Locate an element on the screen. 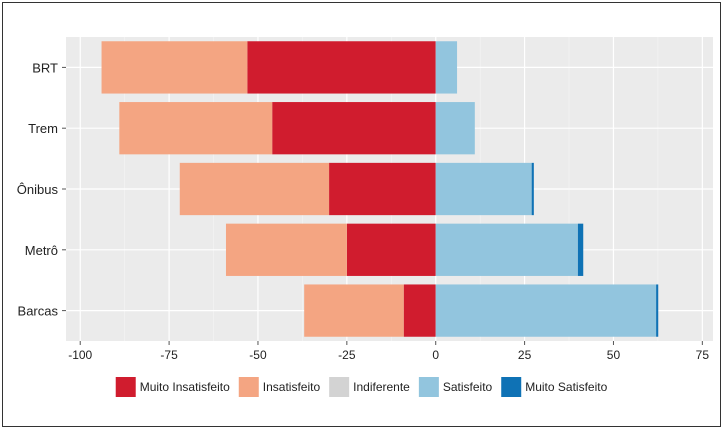  legend-label-insatisfeito: Insatisfeito is located at coordinates (292, 387).